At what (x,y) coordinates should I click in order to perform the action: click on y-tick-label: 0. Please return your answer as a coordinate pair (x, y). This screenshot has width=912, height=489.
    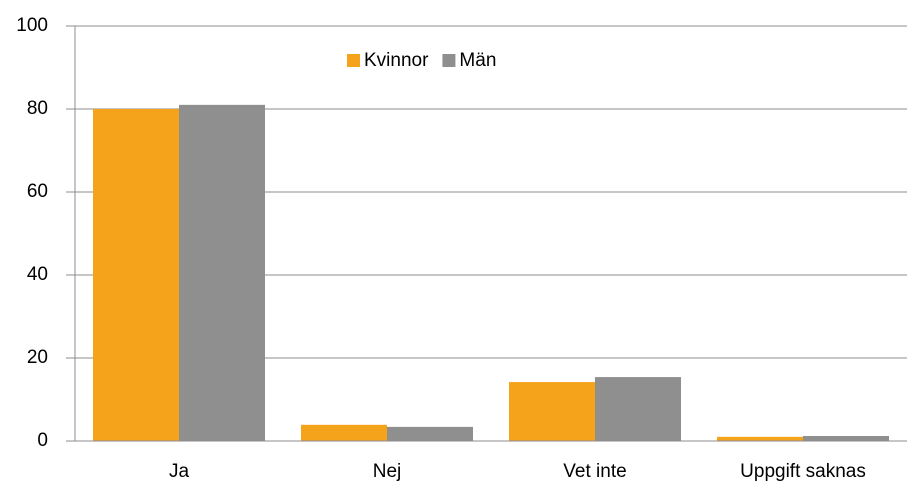
    Looking at the image, I should click on (42, 440).